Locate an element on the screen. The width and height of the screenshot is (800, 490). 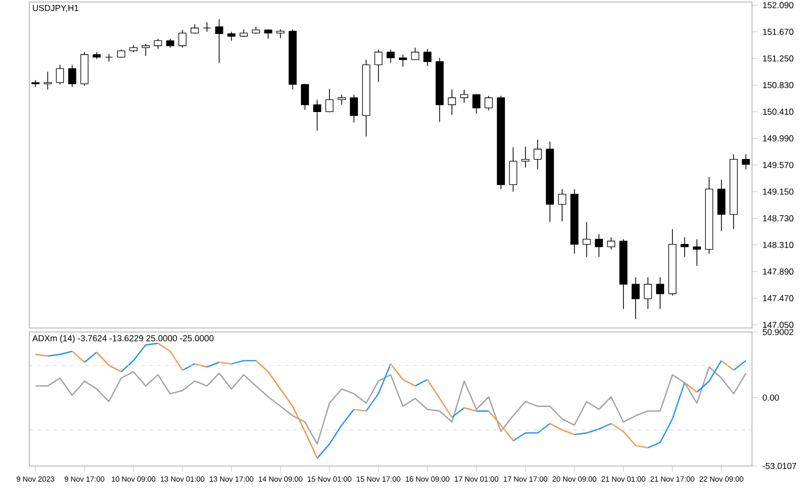
y-tick-label: 148.310 is located at coordinates (778, 245).